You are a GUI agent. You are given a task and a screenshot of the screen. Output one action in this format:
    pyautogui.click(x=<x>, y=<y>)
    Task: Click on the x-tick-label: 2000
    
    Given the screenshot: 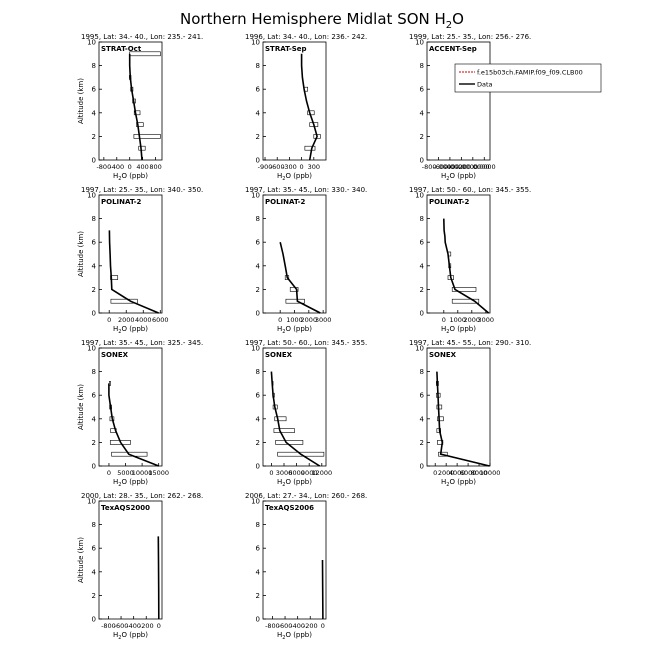 What is the action you would take?
    pyautogui.click(x=309, y=320)
    